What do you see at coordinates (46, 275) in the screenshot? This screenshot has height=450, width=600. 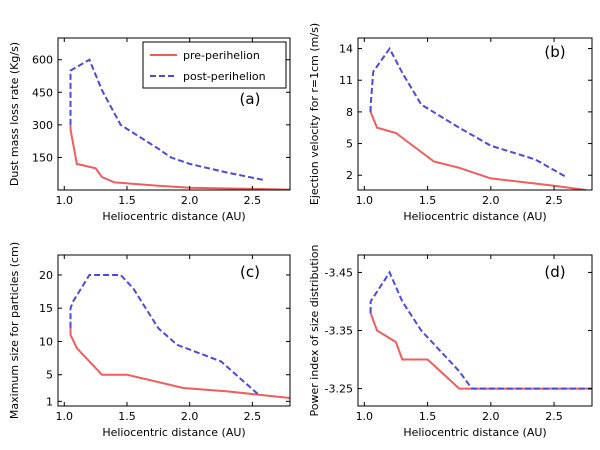 I see `y-tick-label: 20` at bounding box center [46, 275].